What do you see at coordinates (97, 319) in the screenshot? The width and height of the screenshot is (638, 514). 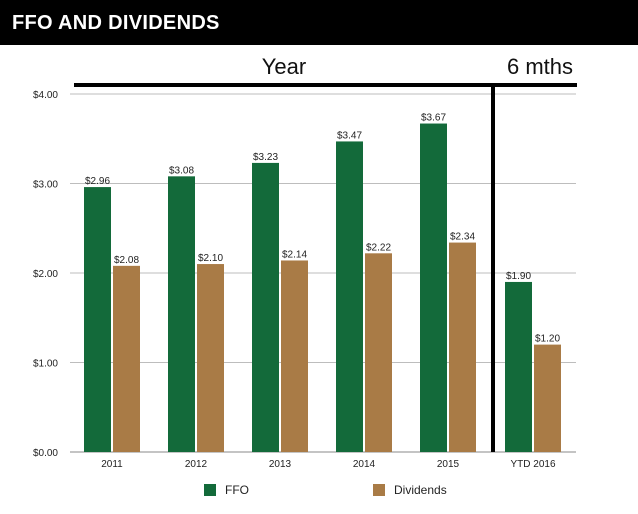 I see `bar-ffo-2011` at bounding box center [97, 319].